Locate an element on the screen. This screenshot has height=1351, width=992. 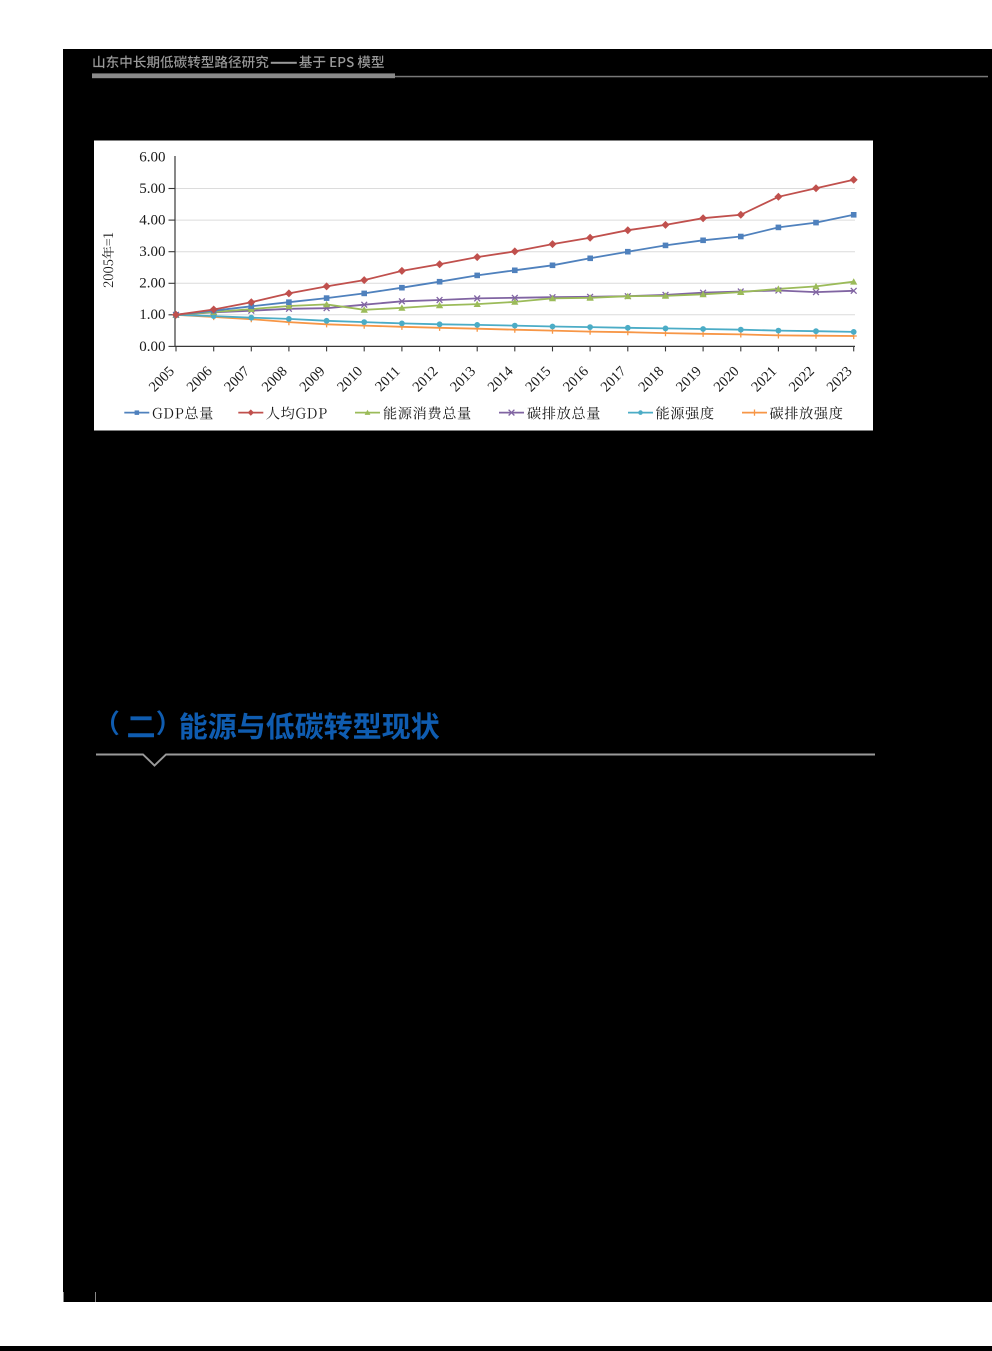
svg-text: 0.00 is located at coordinates (152, 347).